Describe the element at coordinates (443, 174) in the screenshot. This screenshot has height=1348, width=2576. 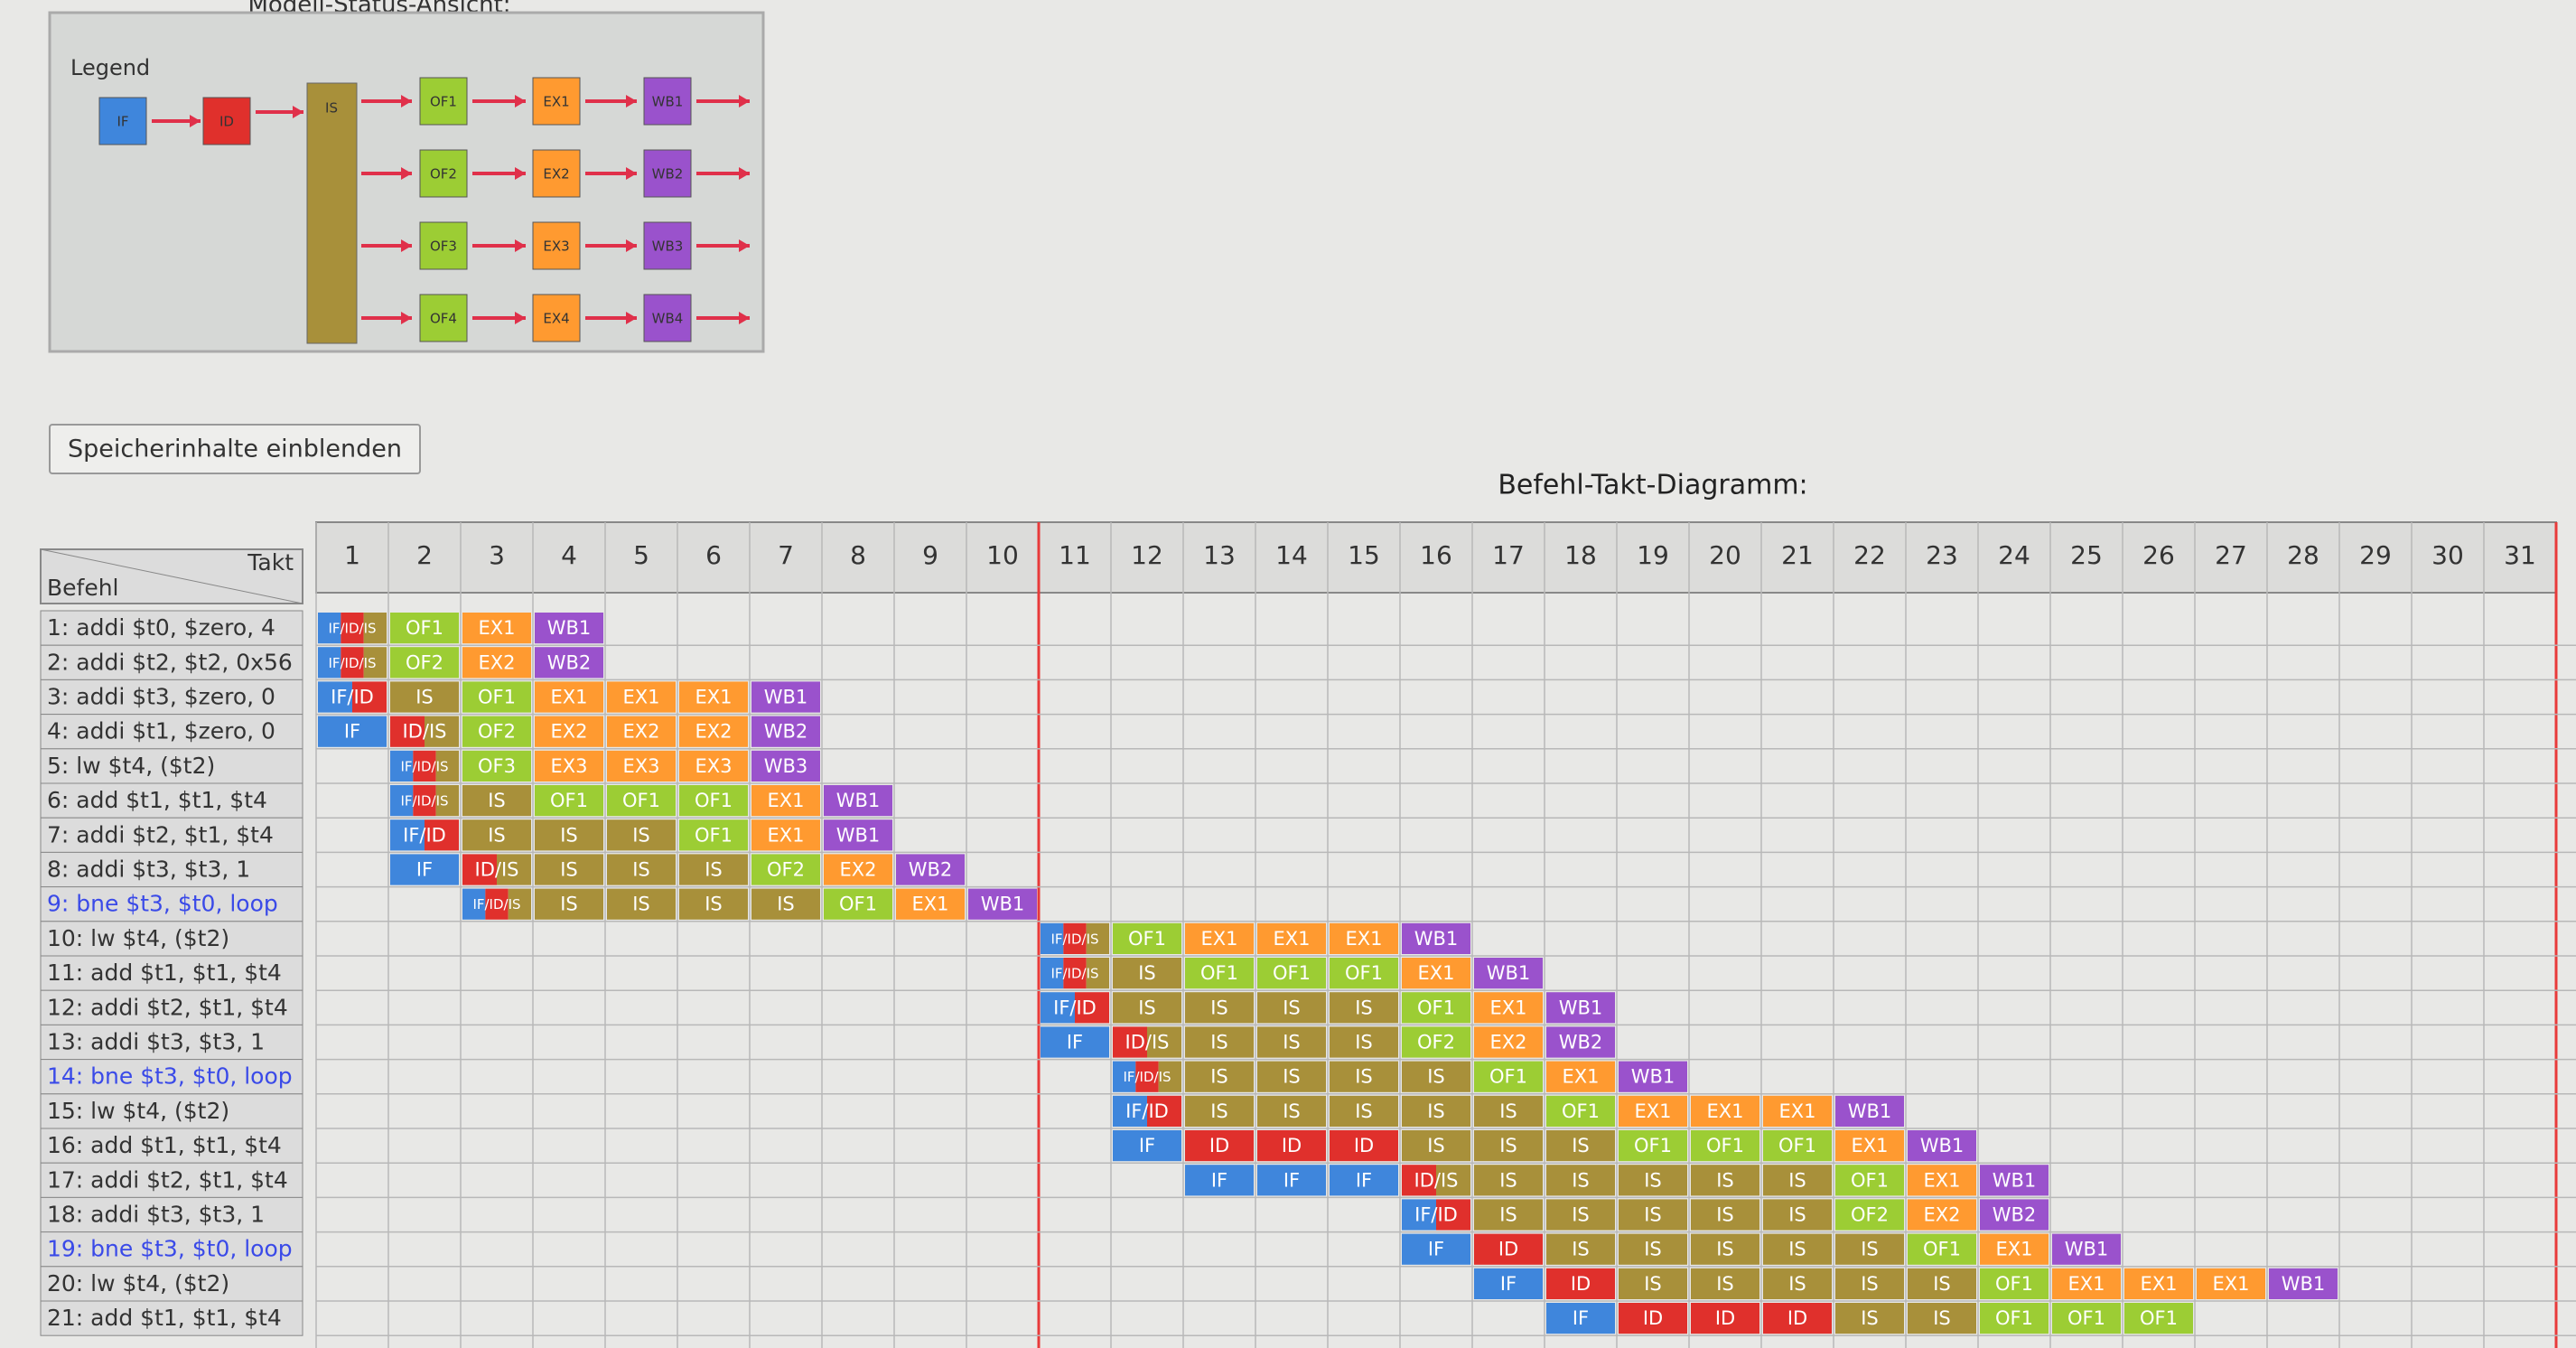
I see `stage-label: OF2` at that location.